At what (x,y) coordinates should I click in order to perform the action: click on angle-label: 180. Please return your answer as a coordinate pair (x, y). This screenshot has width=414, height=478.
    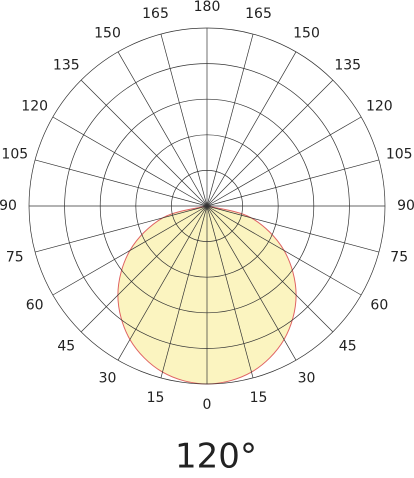
    Looking at the image, I should click on (207, 7).